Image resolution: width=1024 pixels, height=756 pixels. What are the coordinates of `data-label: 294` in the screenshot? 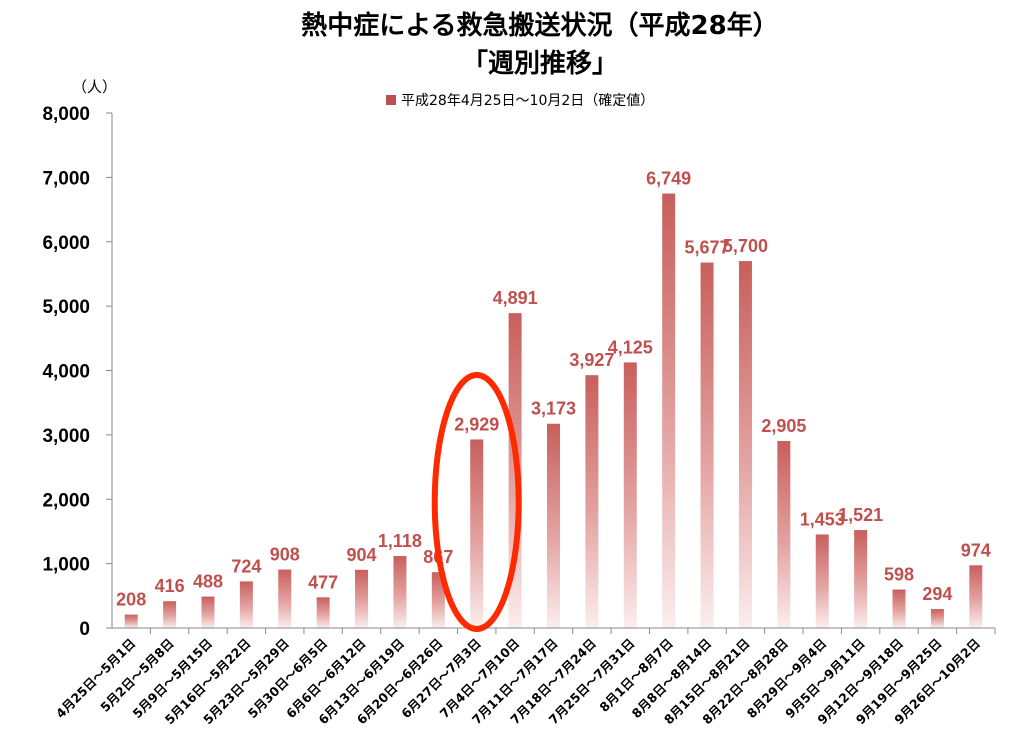 It's located at (937, 594).